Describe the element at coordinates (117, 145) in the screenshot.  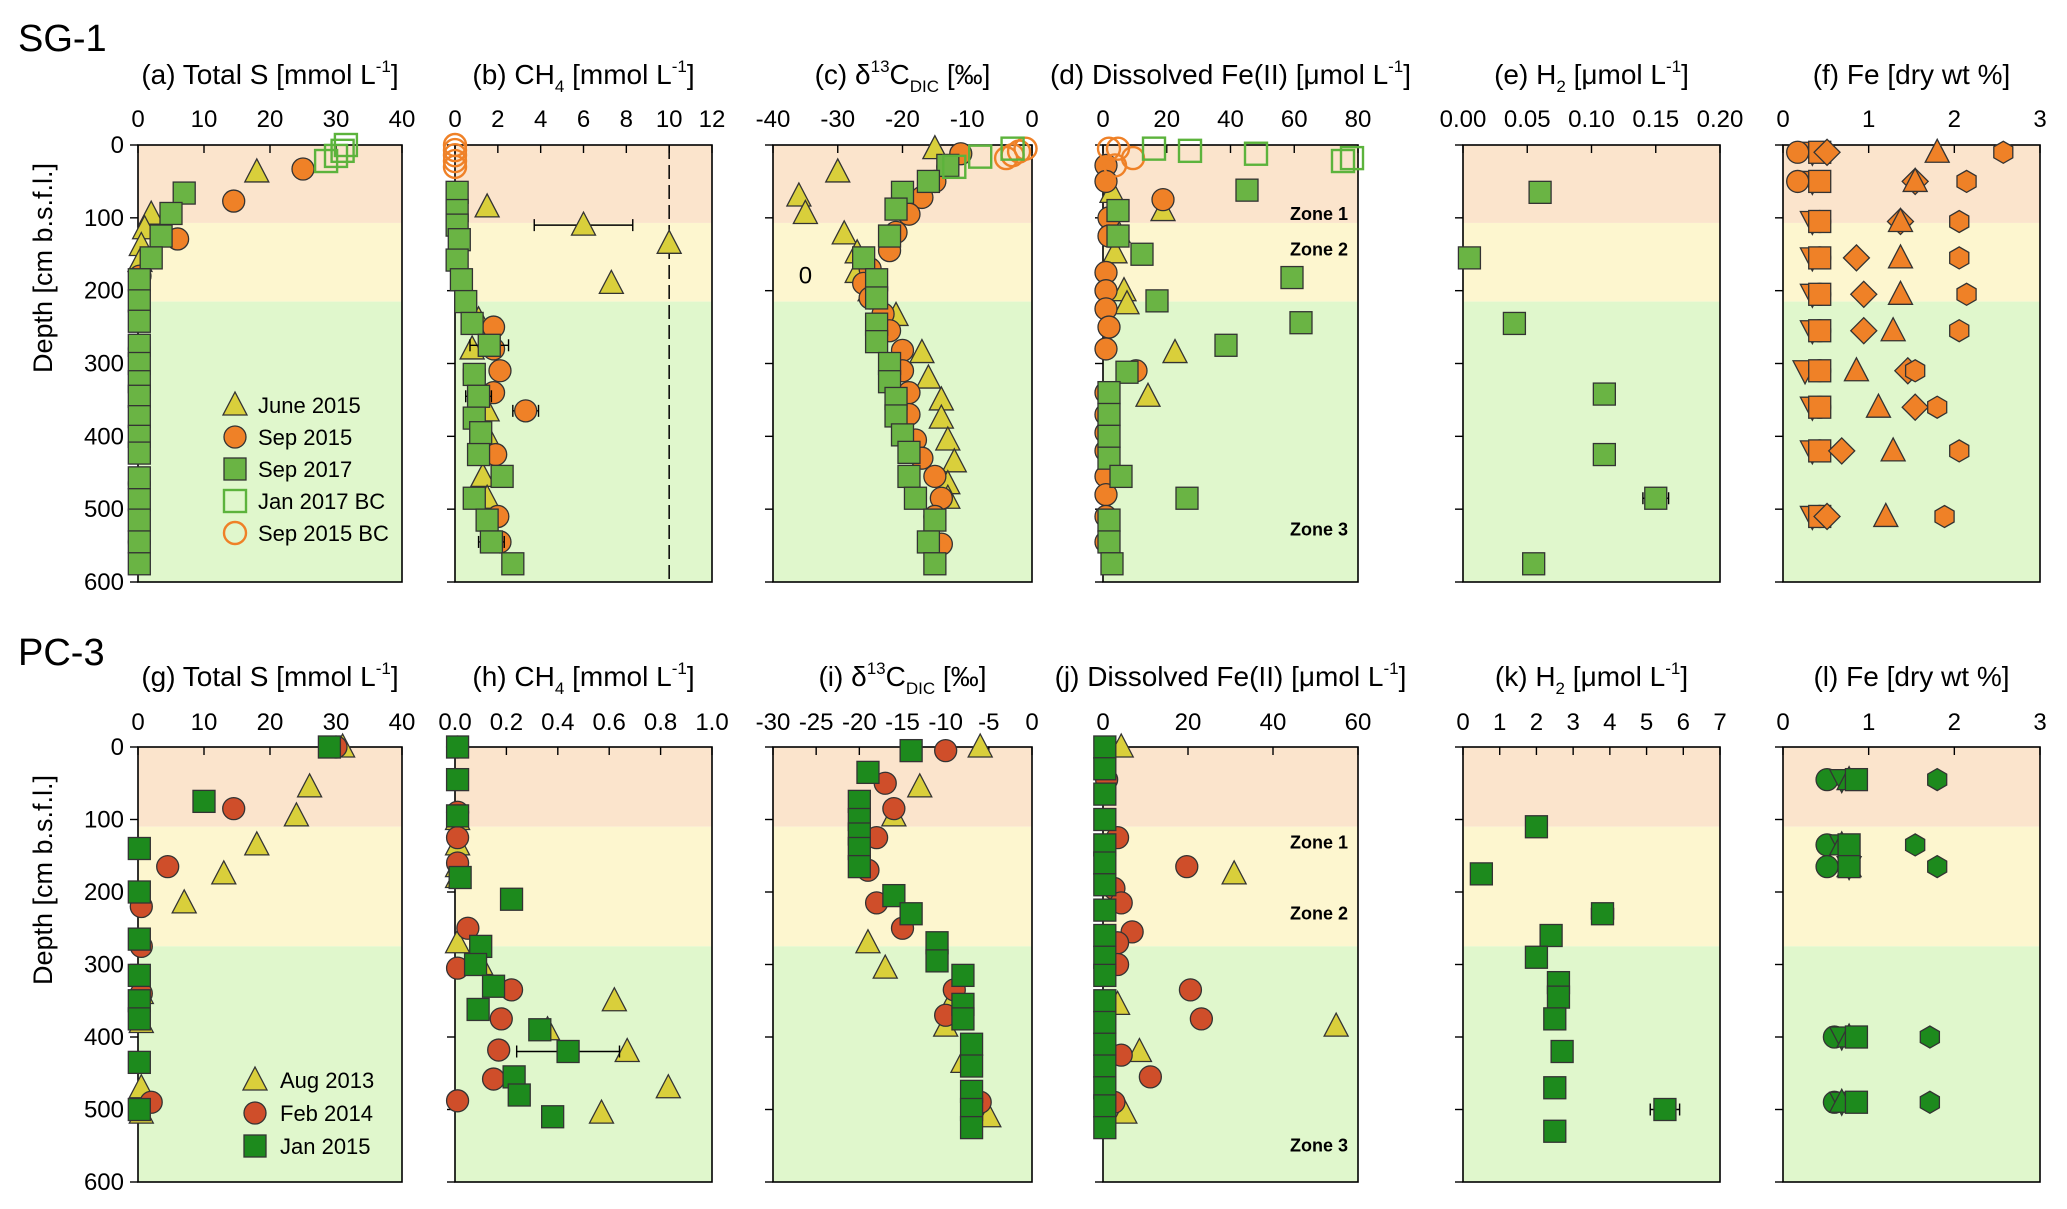
I see `y-tick-label: 0` at that location.